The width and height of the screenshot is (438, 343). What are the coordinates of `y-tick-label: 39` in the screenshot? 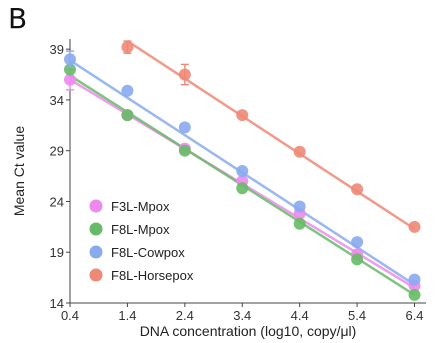 It's located at (57, 49).